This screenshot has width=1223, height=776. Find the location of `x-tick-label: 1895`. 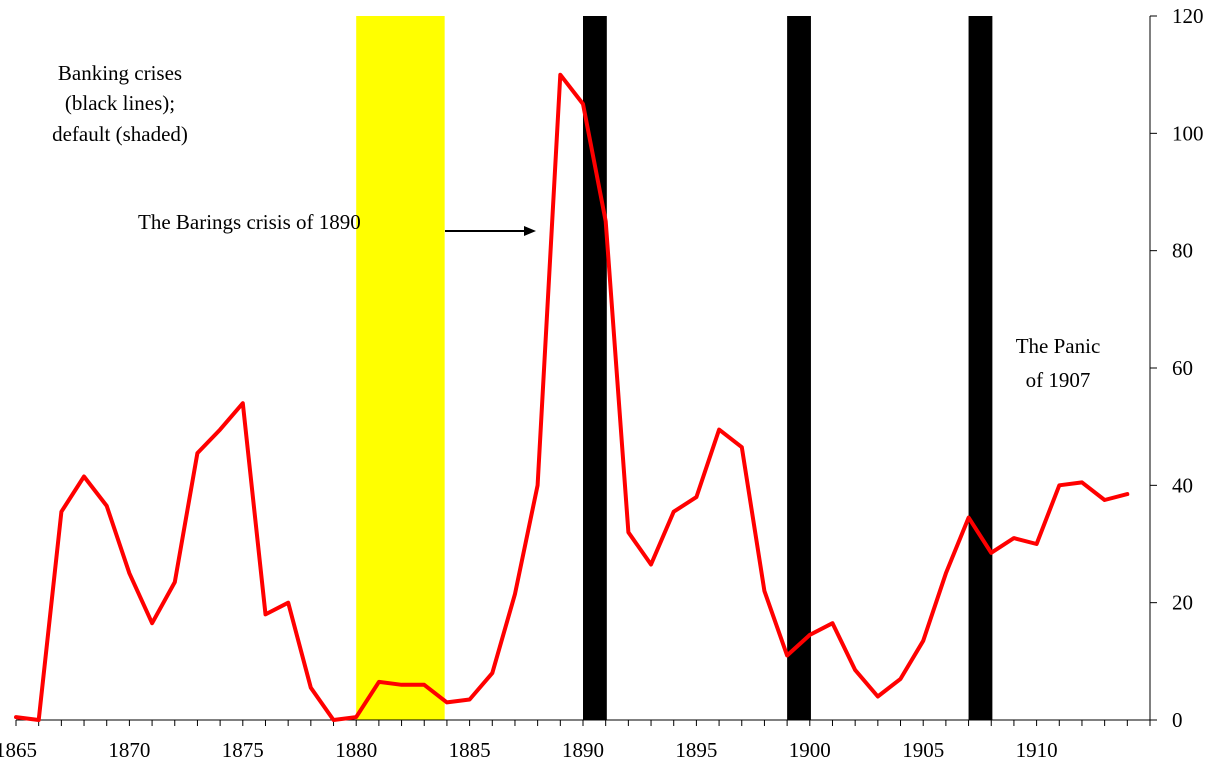

x-tick-label: 1895 is located at coordinates (696, 750).